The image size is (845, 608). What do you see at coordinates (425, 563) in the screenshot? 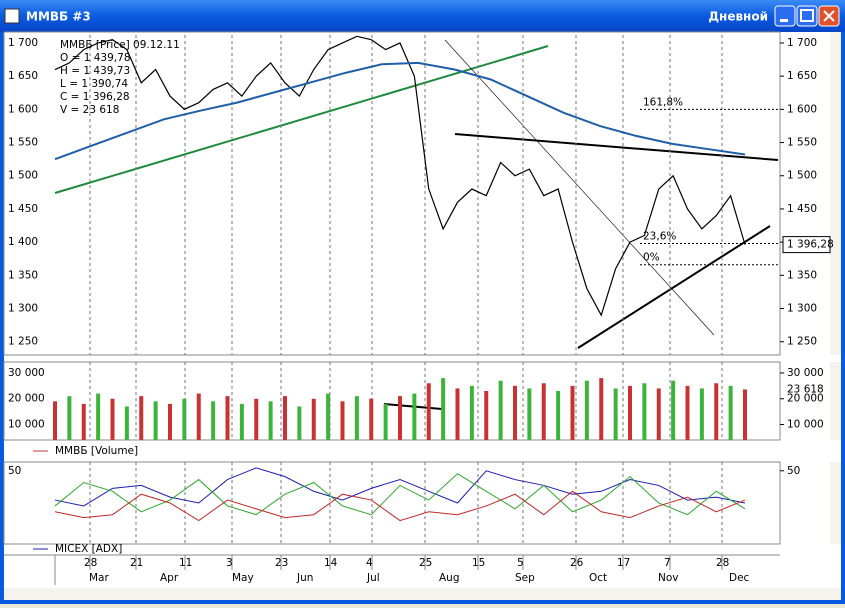
I see `day-label: 25` at bounding box center [425, 563].